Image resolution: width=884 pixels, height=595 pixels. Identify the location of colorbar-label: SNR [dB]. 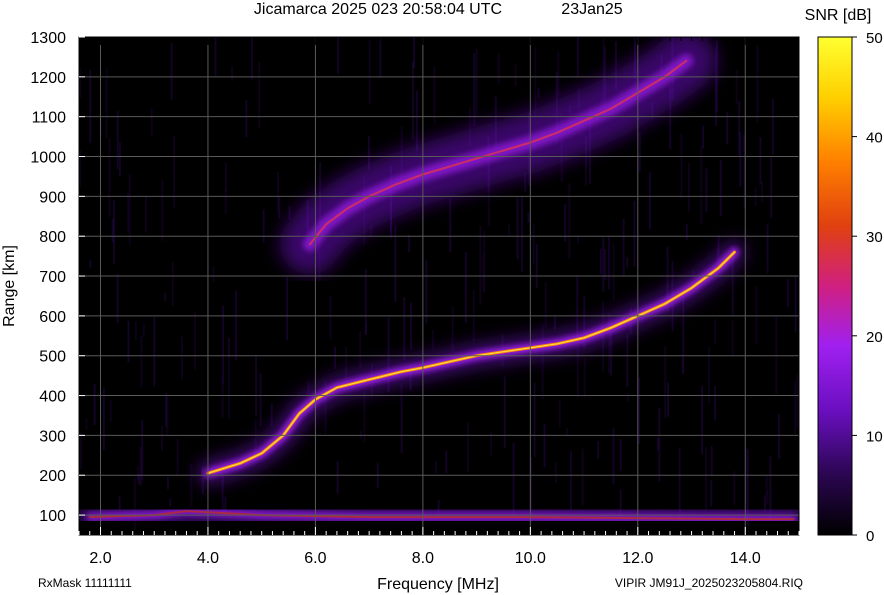
(838, 15).